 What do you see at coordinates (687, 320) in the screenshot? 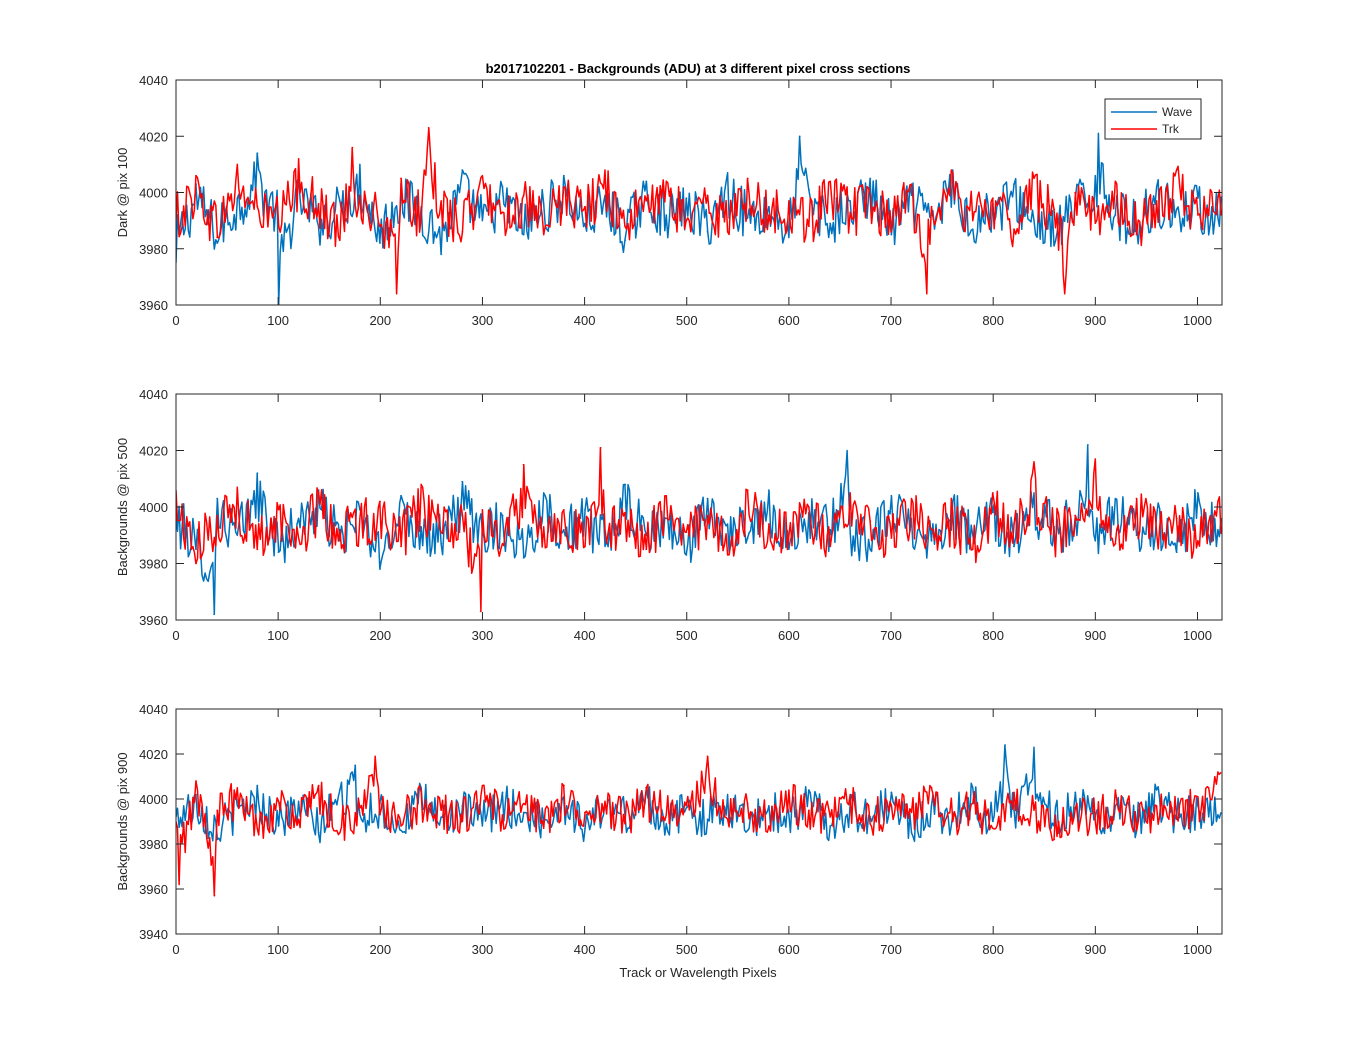
I see `x-tick-label: 500` at bounding box center [687, 320].